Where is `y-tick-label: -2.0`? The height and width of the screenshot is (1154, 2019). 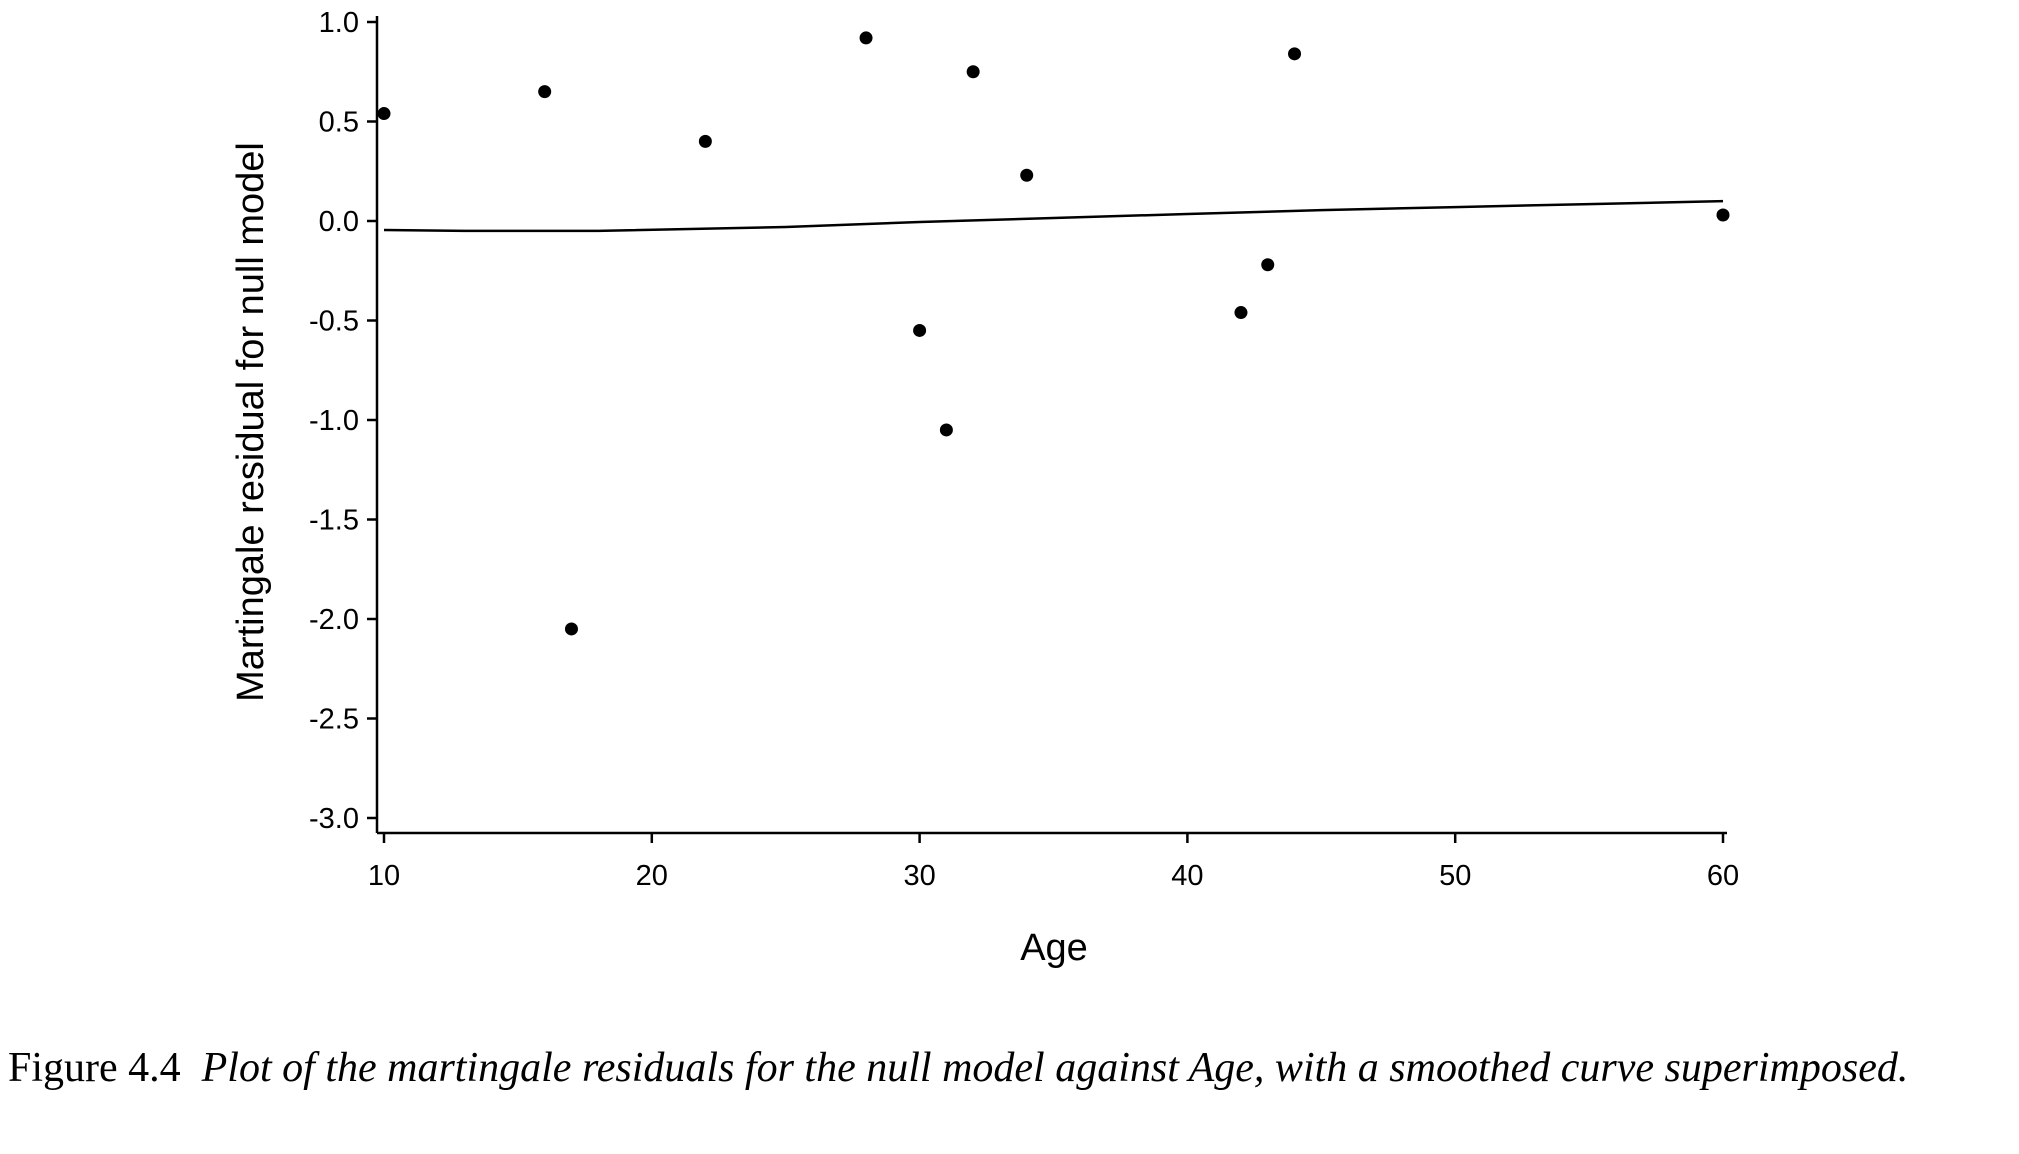
y-tick-label: -2.0 is located at coordinates (334, 620).